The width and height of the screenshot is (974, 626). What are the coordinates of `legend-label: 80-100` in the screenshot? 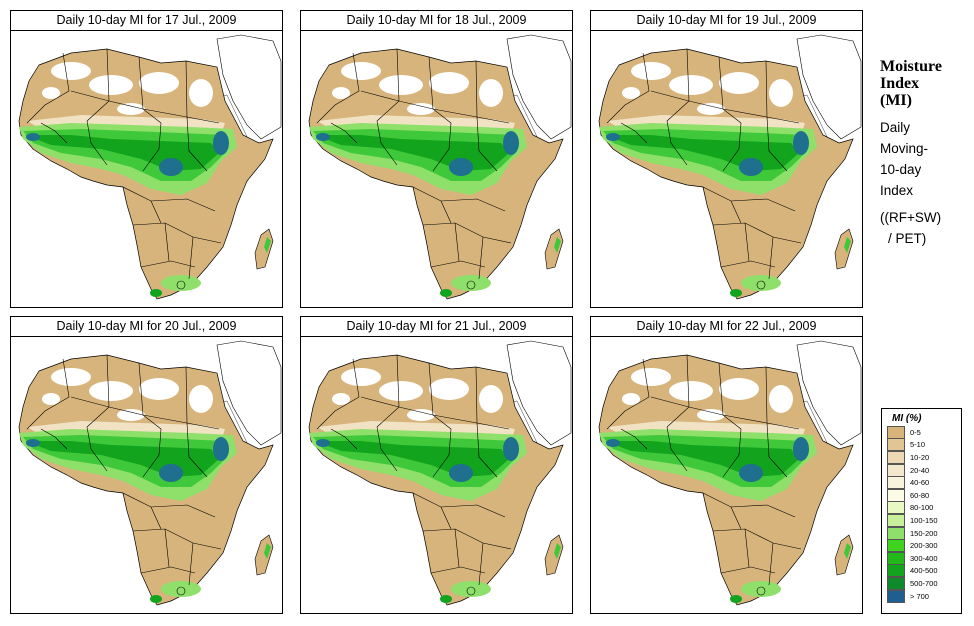 It's located at (922, 508).